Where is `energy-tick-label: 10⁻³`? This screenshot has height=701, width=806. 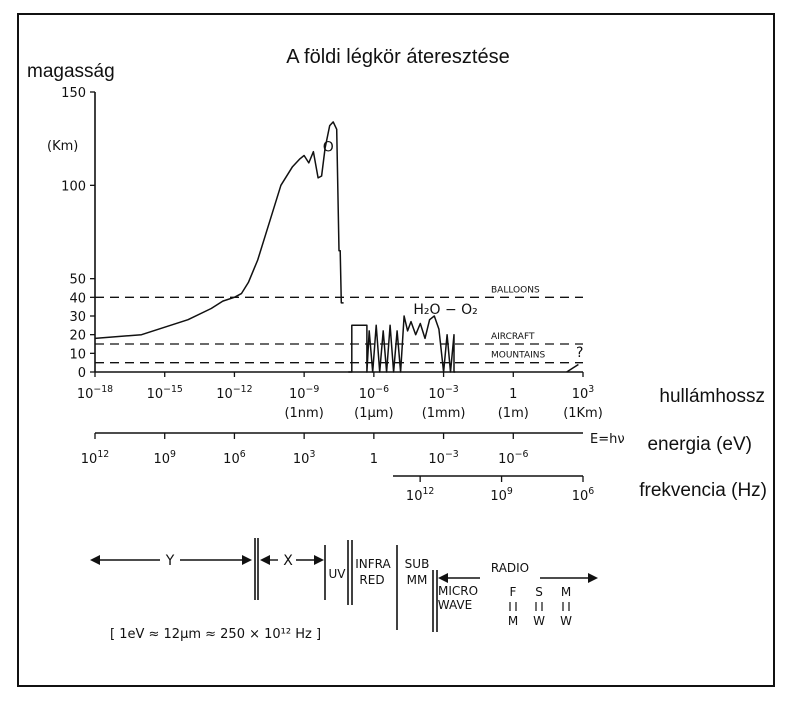 energy-tick-label: 10⁻³ is located at coordinates (443, 458).